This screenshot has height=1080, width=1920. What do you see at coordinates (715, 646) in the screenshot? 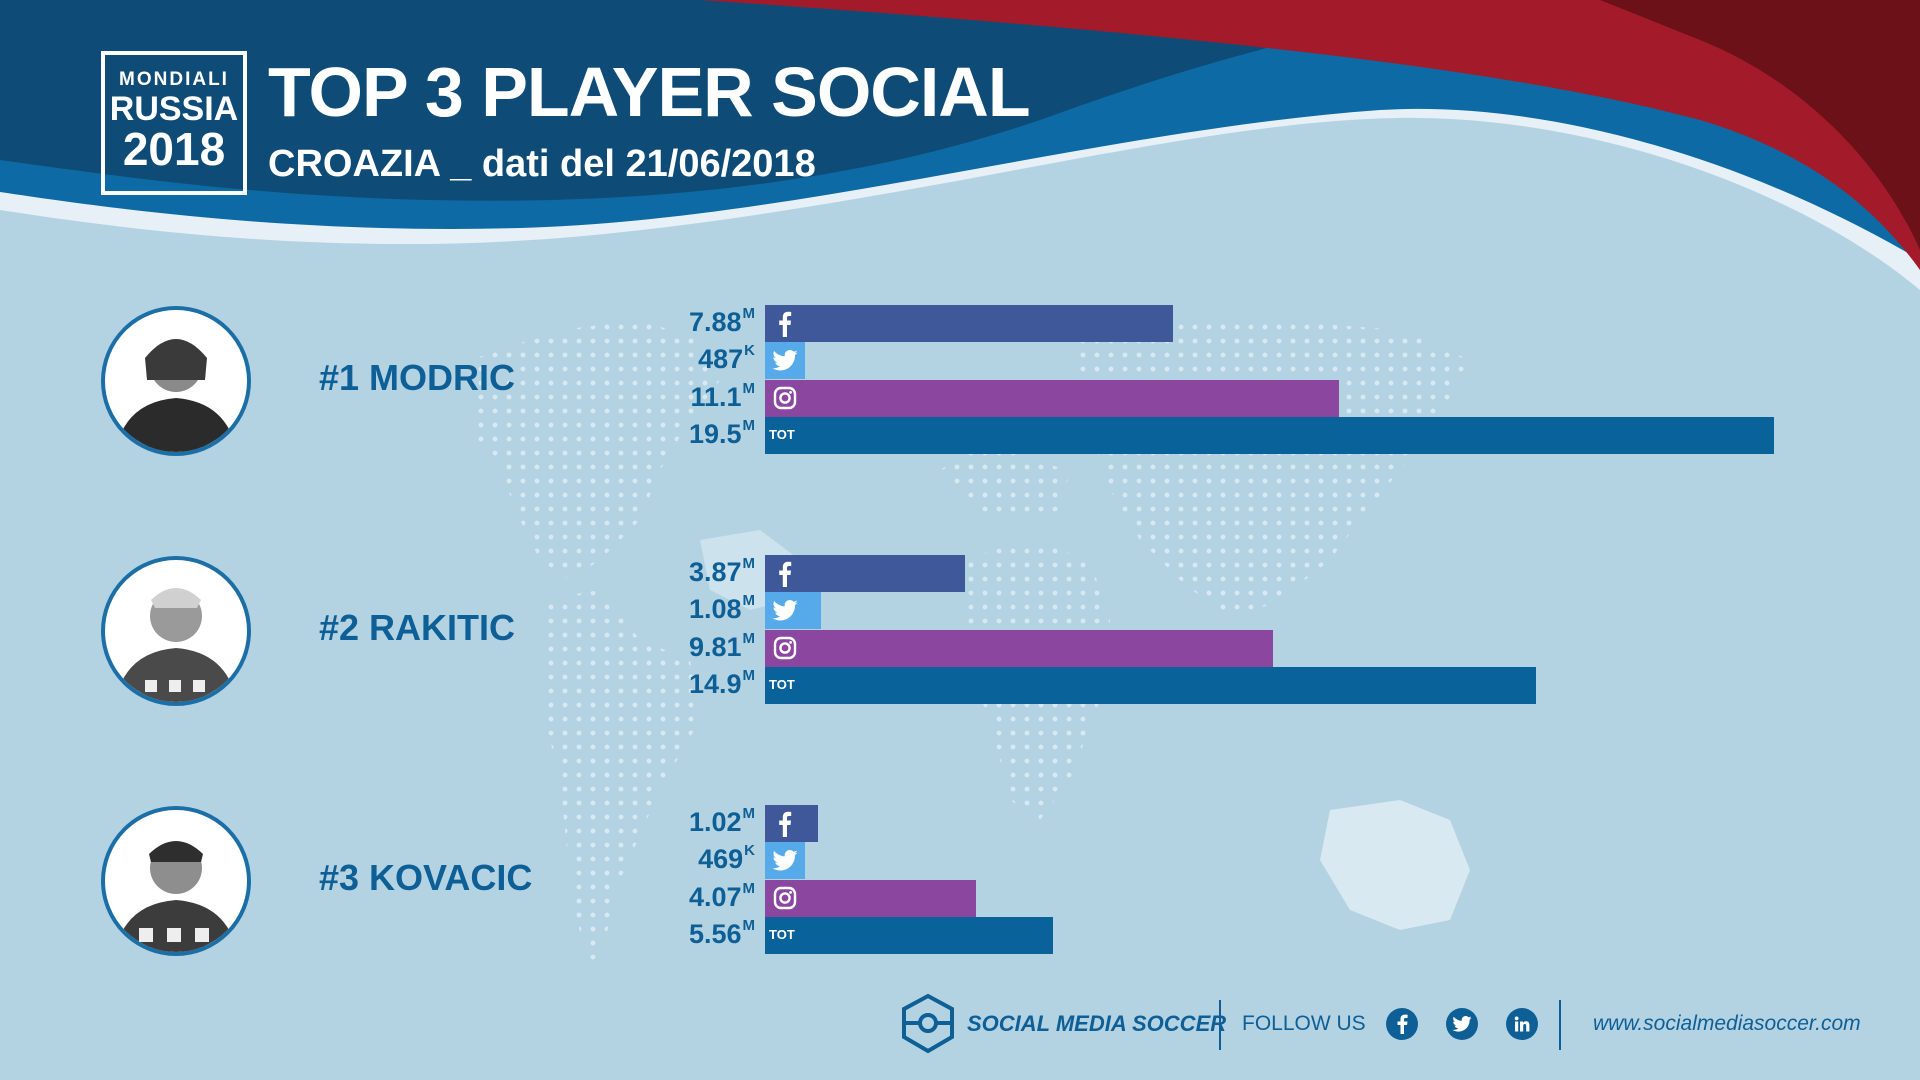
I see `value-number: 9.81` at bounding box center [715, 646].